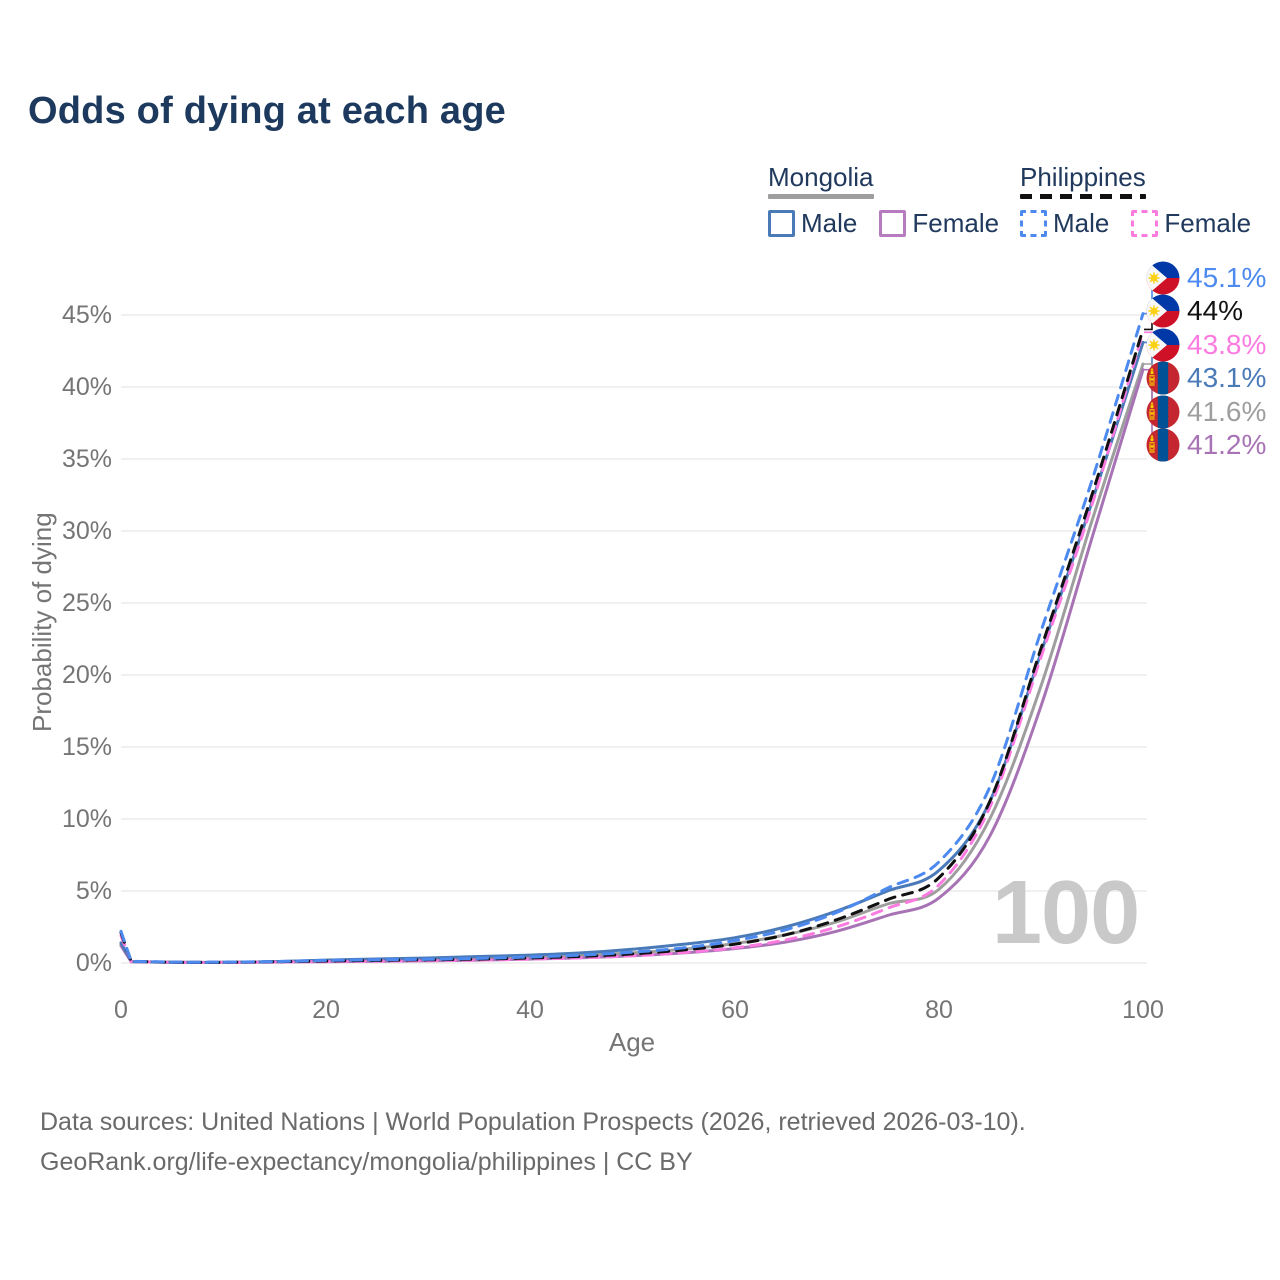 The width and height of the screenshot is (1280, 1280). What do you see at coordinates (939, 1010) in the screenshot?
I see `x-tick-80: 80` at bounding box center [939, 1010].